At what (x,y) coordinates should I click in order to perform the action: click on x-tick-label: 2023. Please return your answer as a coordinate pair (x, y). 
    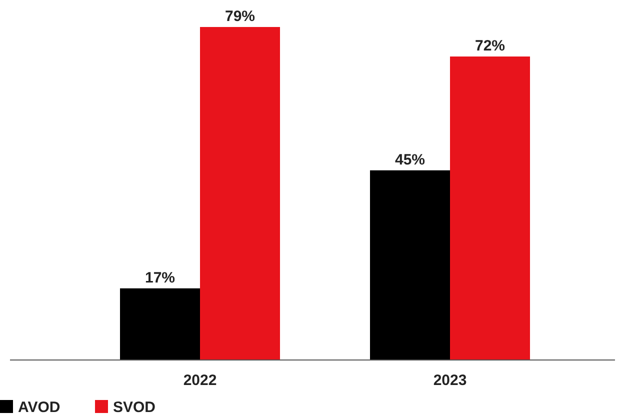
    Looking at the image, I should click on (450, 380).